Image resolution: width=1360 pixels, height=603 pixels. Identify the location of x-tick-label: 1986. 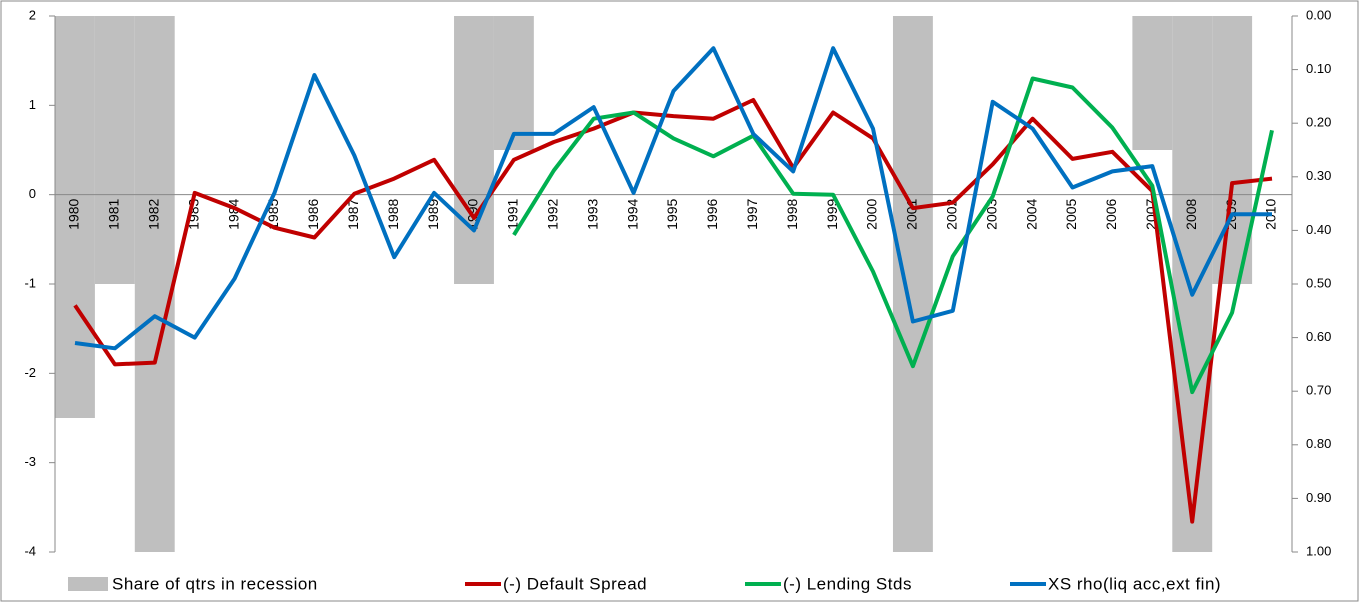
(313, 213).